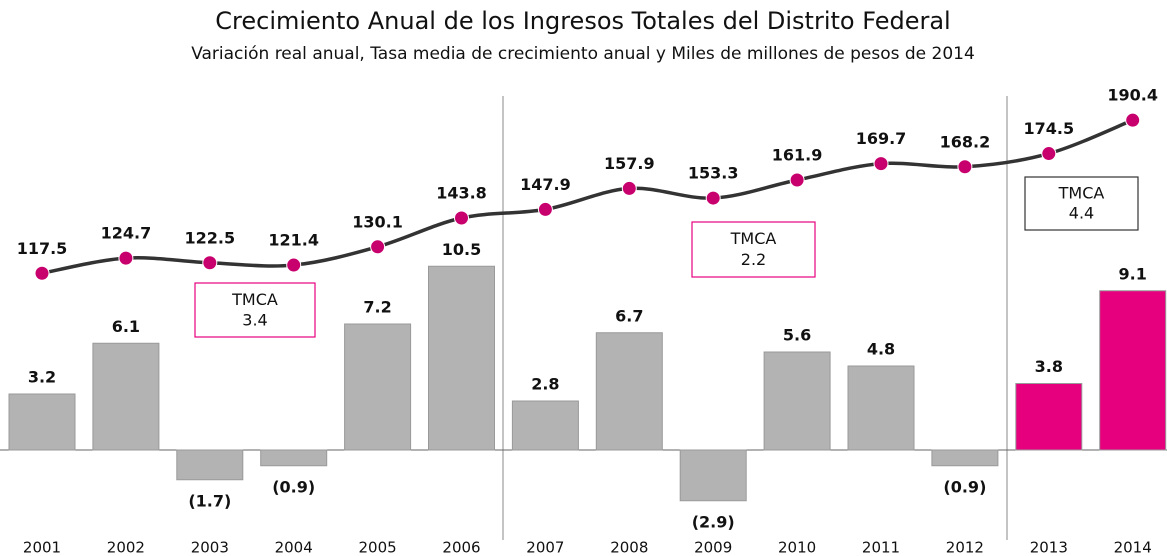 The height and width of the screenshot is (556, 1167). I want to click on line-value-label: 147.9, so click(545, 184).